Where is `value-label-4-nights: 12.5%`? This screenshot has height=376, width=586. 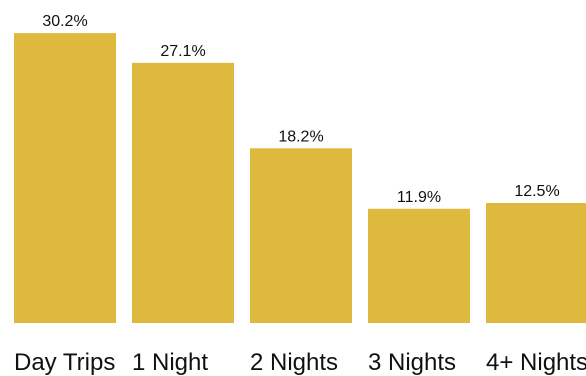
value-label-4-nights: 12.5% is located at coordinates (536, 191).